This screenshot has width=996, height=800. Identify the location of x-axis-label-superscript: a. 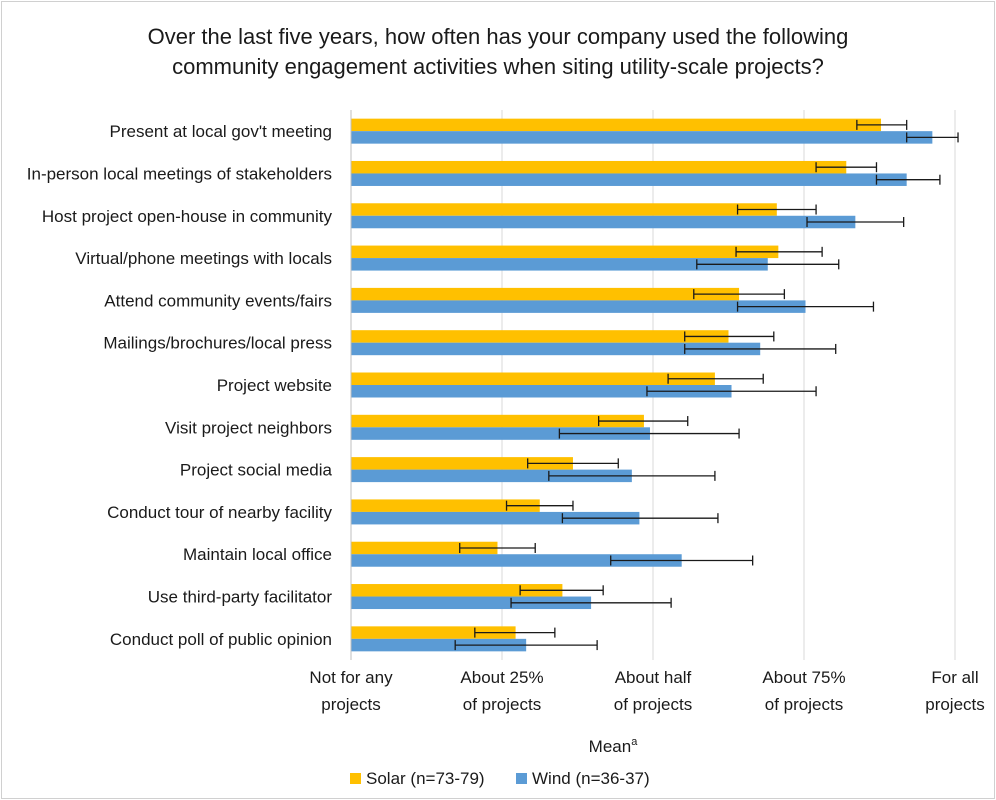
(634, 742).